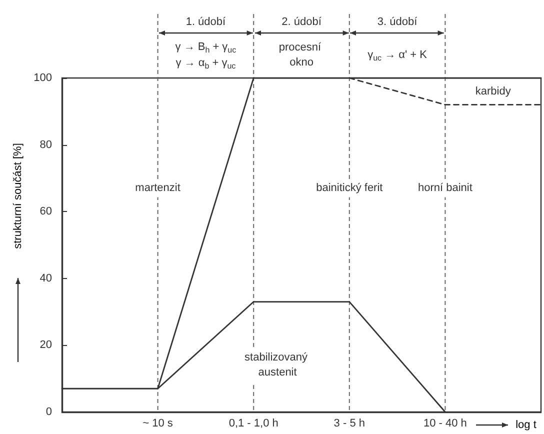 This screenshot has width=544, height=434. What do you see at coordinates (302, 22) in the screenshot?
I see `text: 2. údobí` at bounding box center [302, 22].